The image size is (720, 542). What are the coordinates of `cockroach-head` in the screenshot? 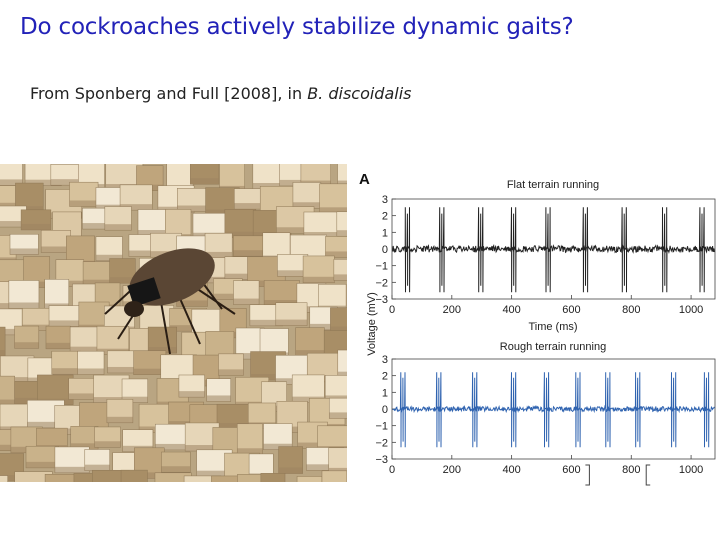 It's located at (134, 309).